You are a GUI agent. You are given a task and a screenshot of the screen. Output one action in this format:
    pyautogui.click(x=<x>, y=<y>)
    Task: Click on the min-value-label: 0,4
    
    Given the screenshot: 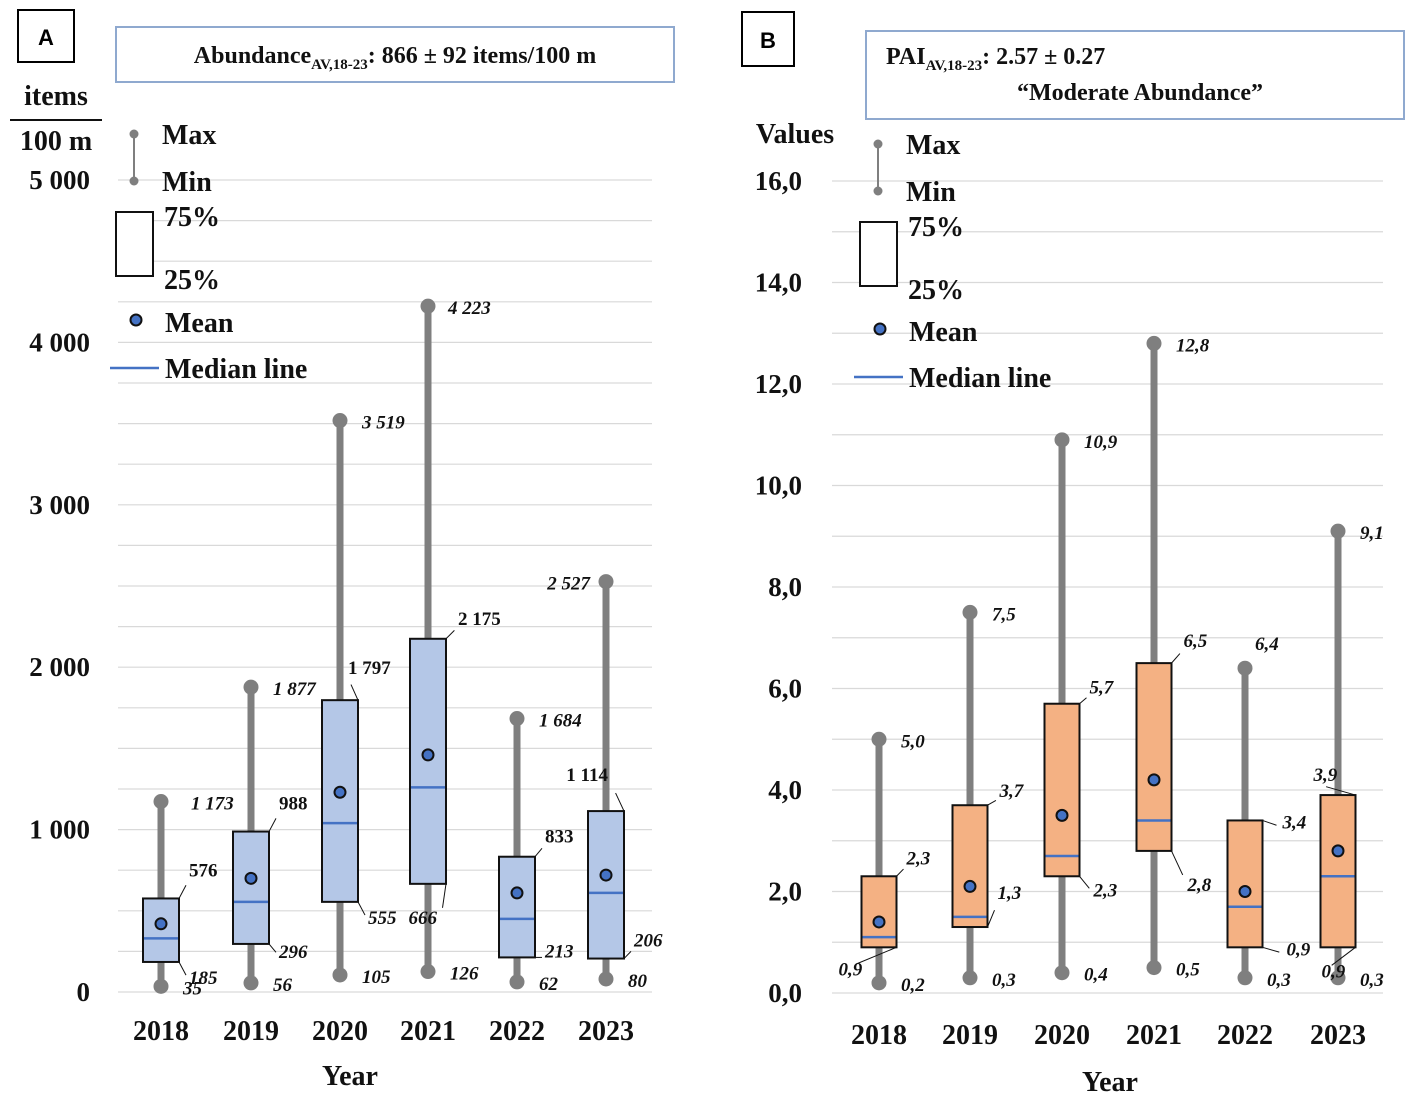 What is the action you would take?
    pyautogui.click(x=1096, y=975)
    